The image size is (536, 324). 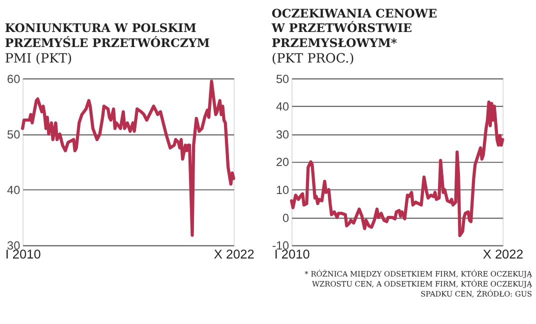 What do you see at coordinates (283, 163) in the screenshot?
I see `y-tick-label: 20` at bounding box center [283, 163].